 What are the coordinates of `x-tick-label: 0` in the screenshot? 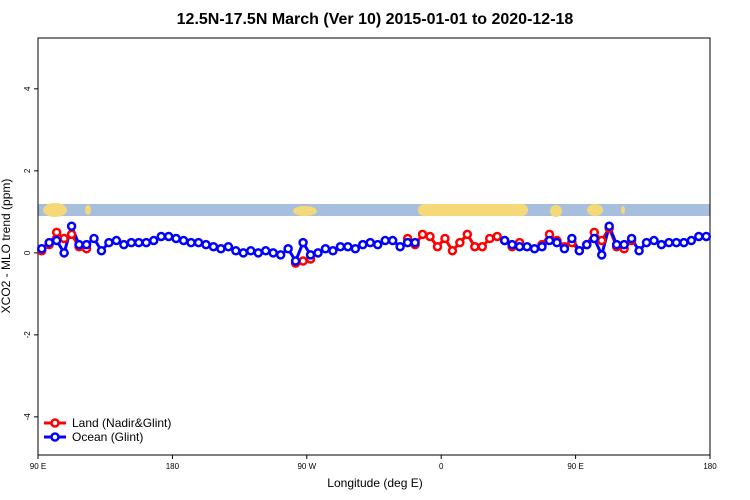 It's located at (441, 466).